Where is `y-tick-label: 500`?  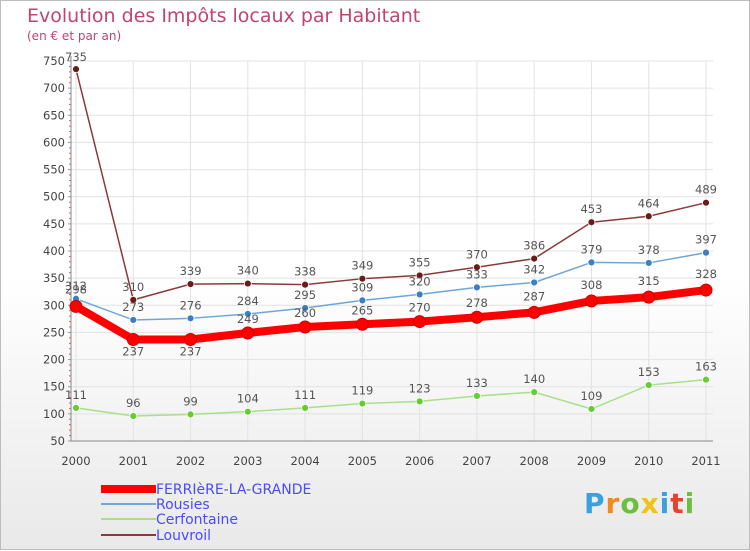
y-tick-label: 500 is located at coordinates (54, 197).